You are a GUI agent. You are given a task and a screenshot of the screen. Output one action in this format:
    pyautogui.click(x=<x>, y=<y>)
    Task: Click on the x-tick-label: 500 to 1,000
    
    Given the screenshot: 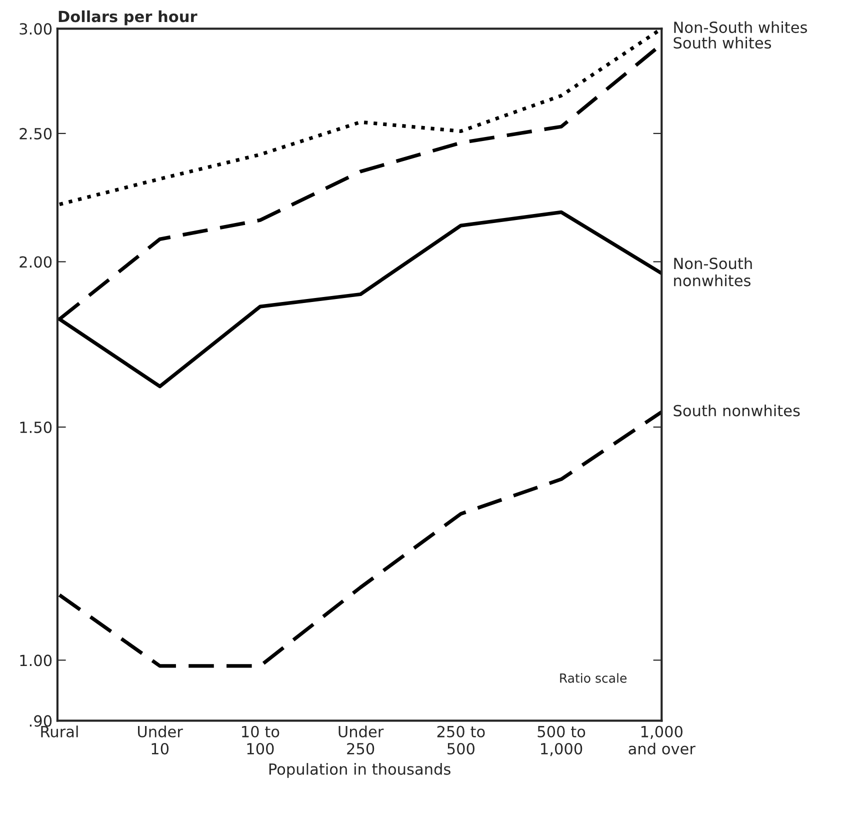 What is the action you would take?
    pyautogui.click(x=562, y=741)
    